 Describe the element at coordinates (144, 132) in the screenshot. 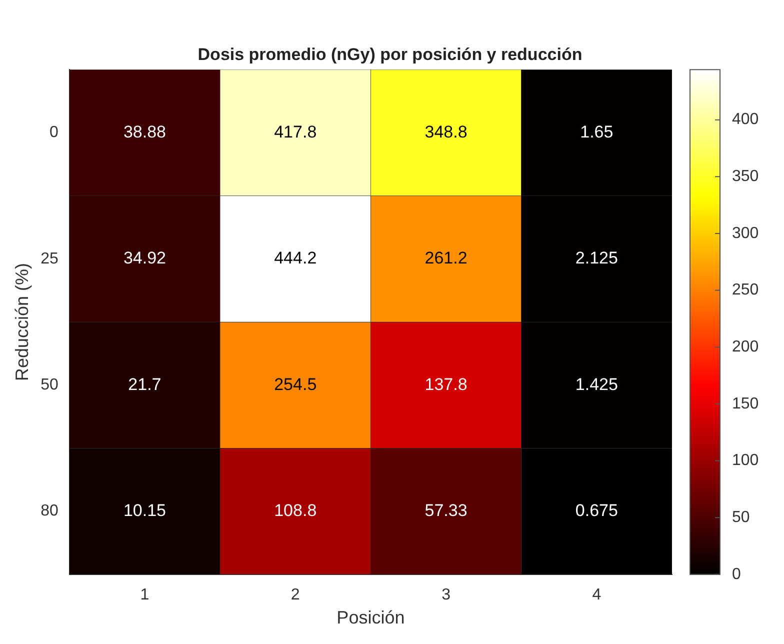

I see `data-label: 38.88` at that location.